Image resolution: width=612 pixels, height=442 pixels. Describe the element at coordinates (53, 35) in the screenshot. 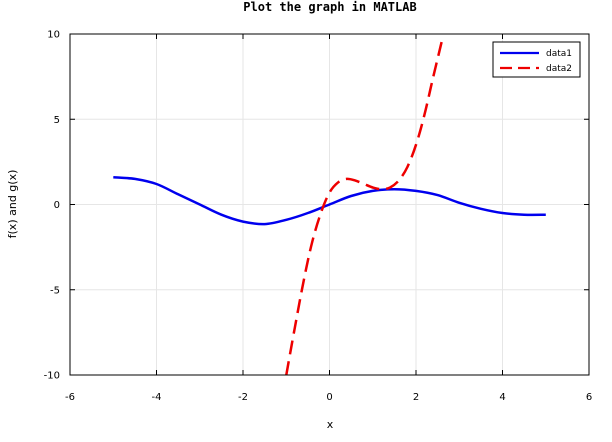

I see `y-tick-label: 10` at that location.